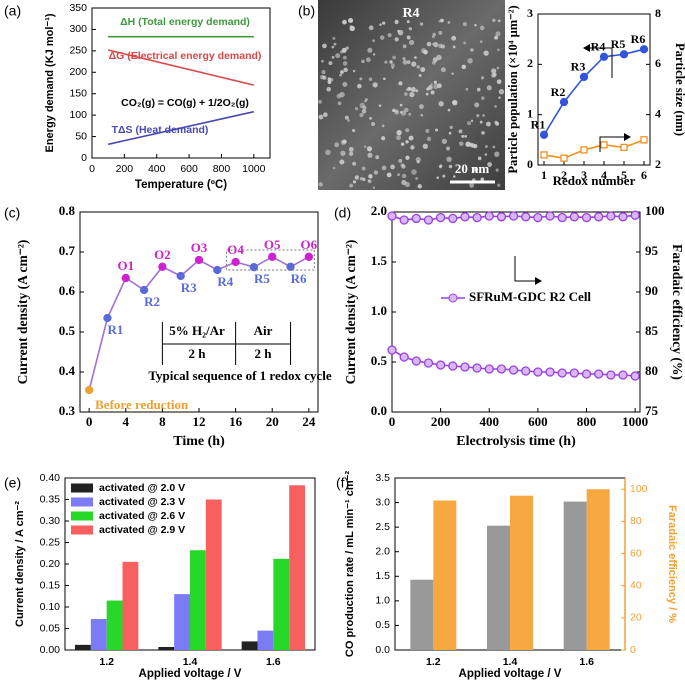 This screenshot has width=685, height=685. I want to click on point-label: R6, so click(638, 39).